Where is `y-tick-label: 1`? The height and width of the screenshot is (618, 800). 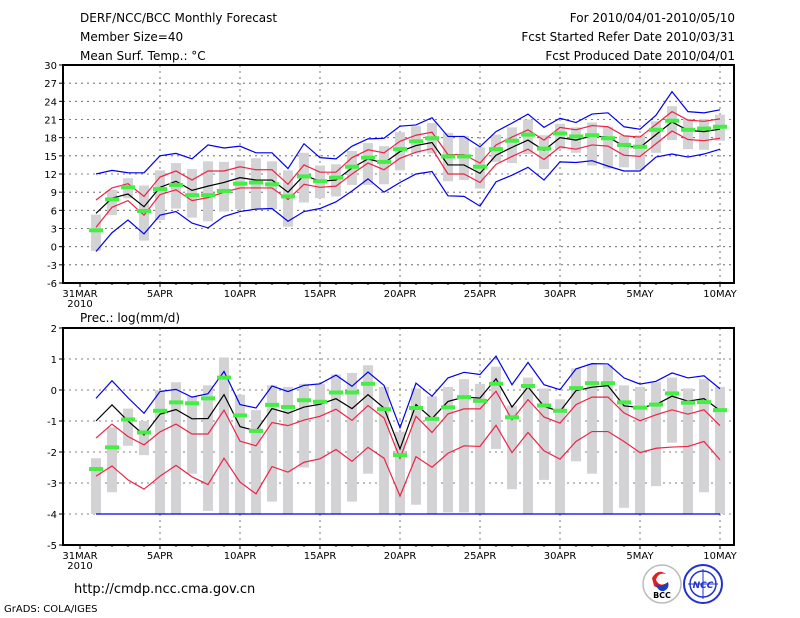 y-tick-label: 1 is located at coordinates (54, 360).